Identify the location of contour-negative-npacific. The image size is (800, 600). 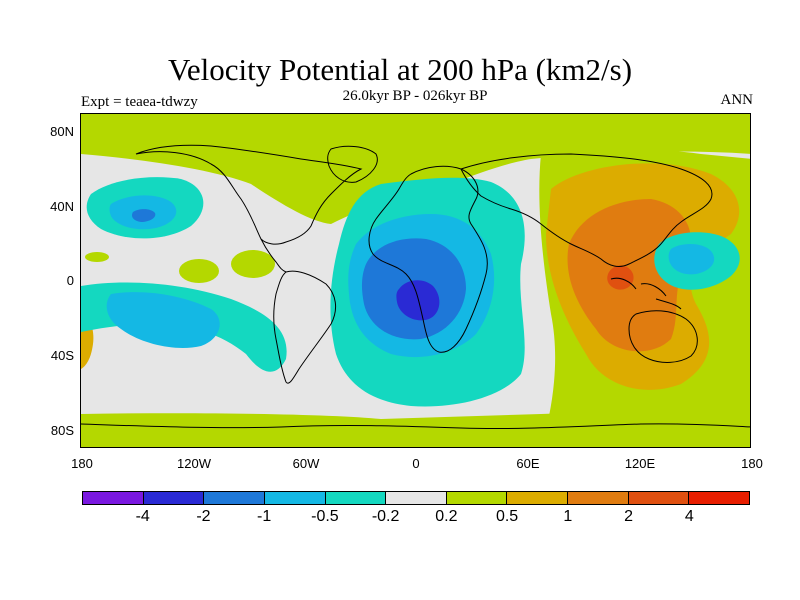
(143, 215).